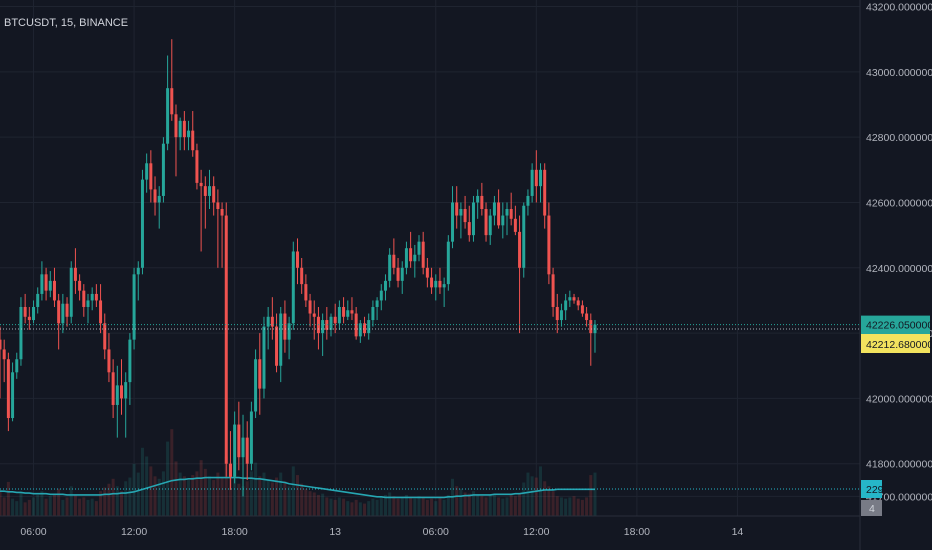 The image size is (932, 550). Describe the element at coordinates (896, 258) in the screenshot. I see `price-axis-background` at that location.